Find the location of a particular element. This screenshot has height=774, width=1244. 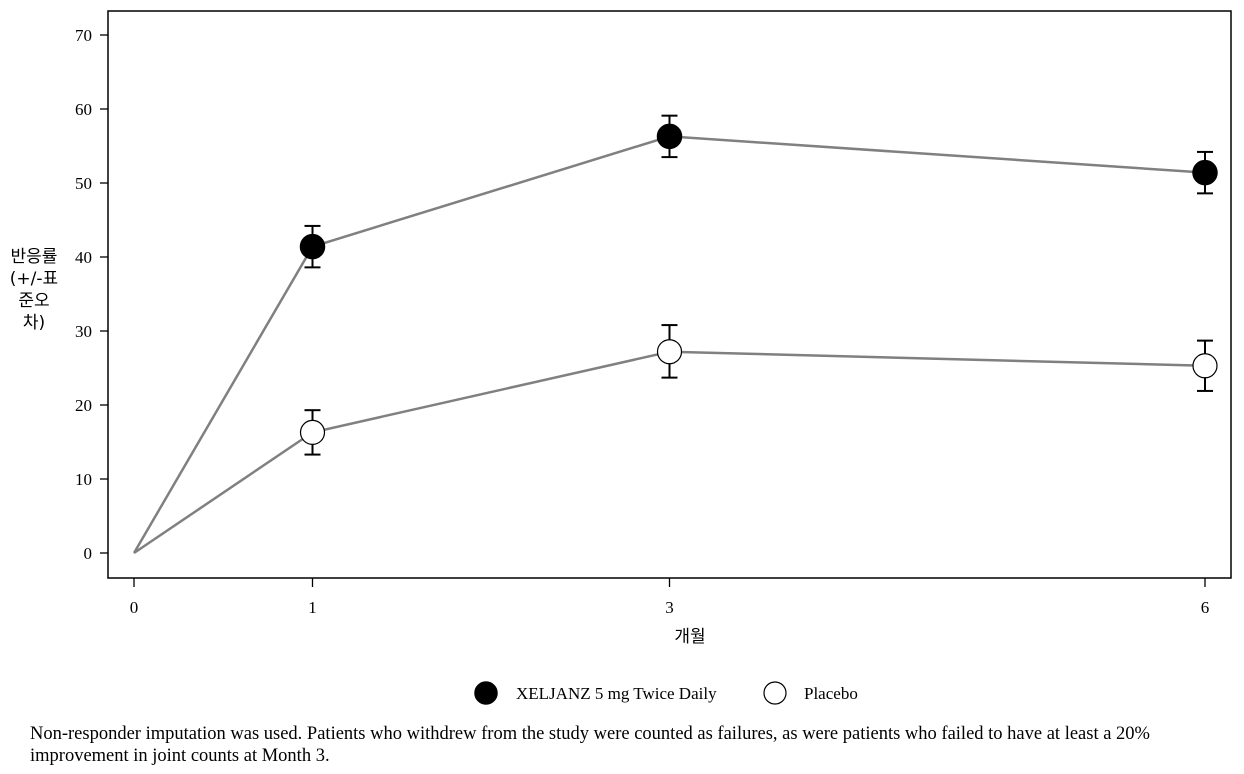

legend-marker-placebo is located at coordinates (775, 693).